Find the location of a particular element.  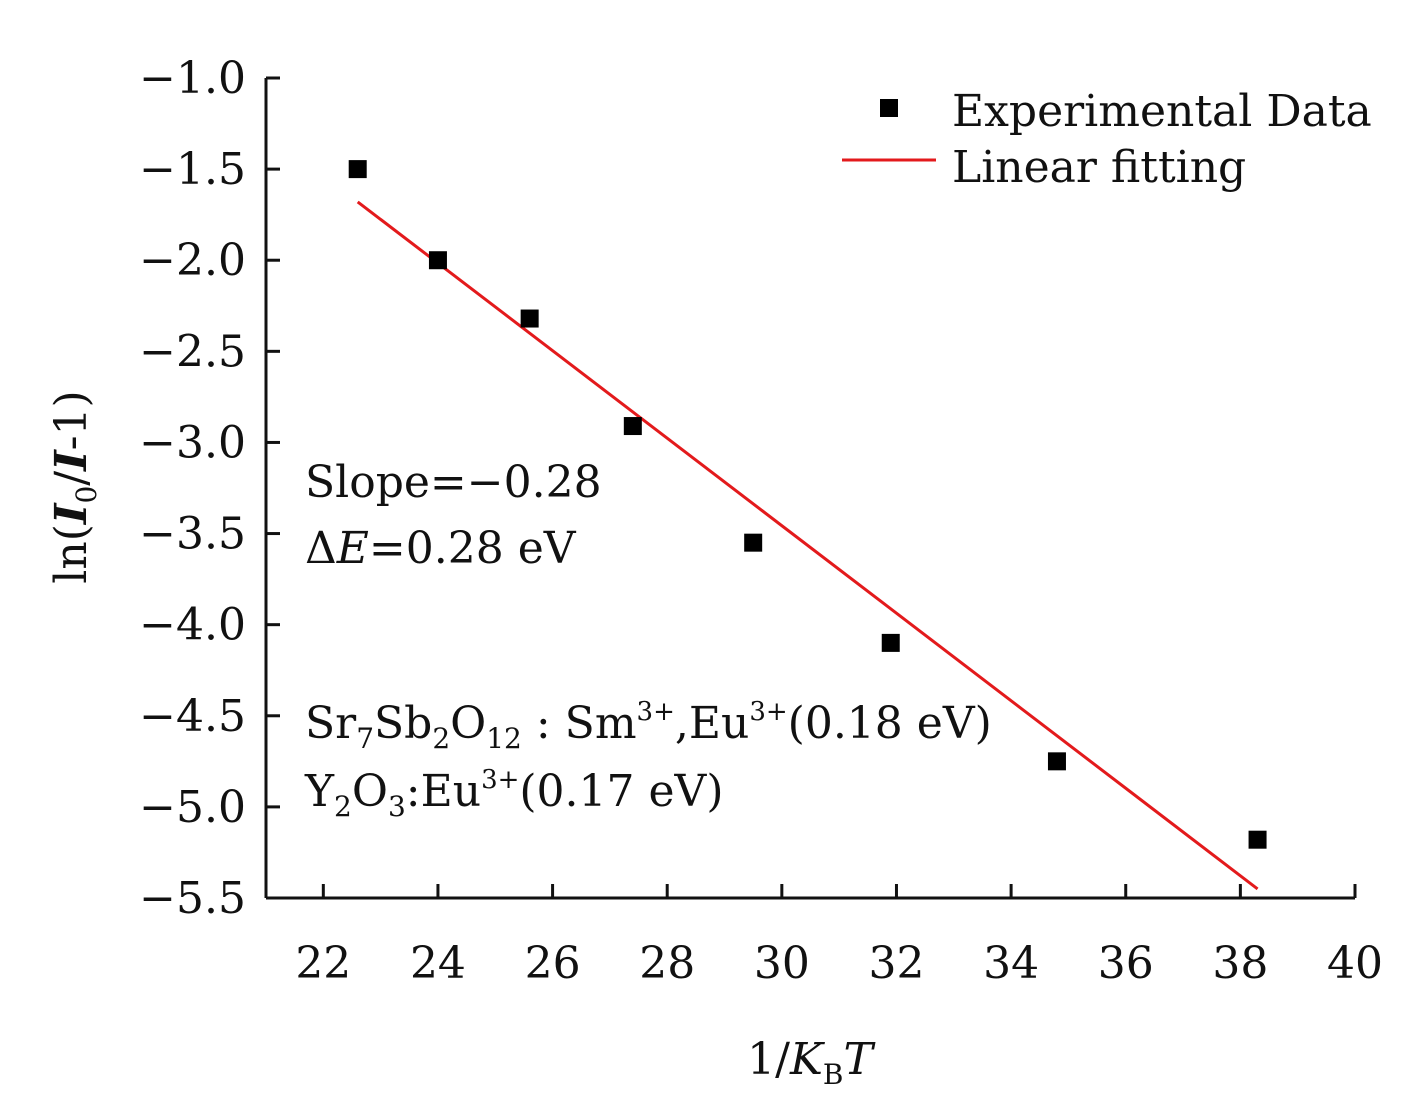

x-axis-title: 1/KBT is located at coordinates (811, 1062).